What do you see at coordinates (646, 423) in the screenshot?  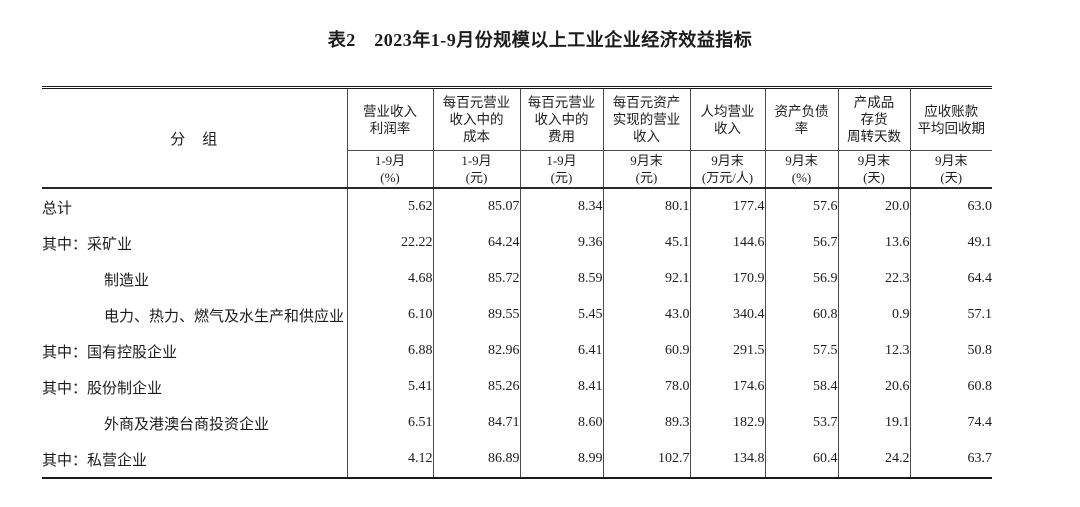 I see `cell-value: 89.3` at bounding box center [646, 423].